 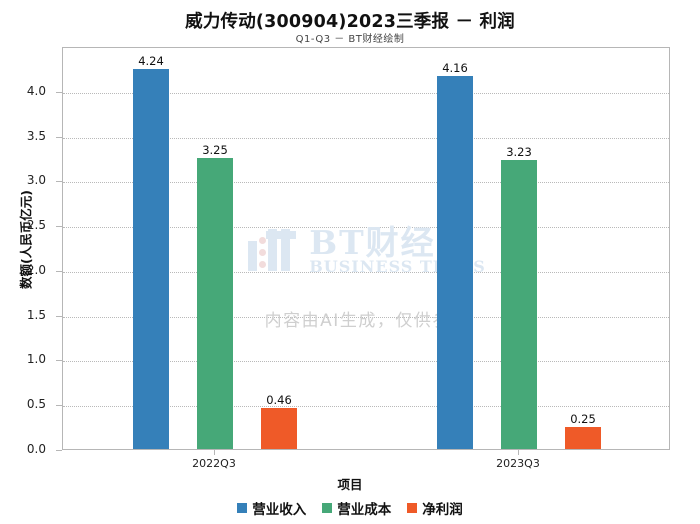 I want to click on legend-item: 营业成本, so click(x=356, y=508).